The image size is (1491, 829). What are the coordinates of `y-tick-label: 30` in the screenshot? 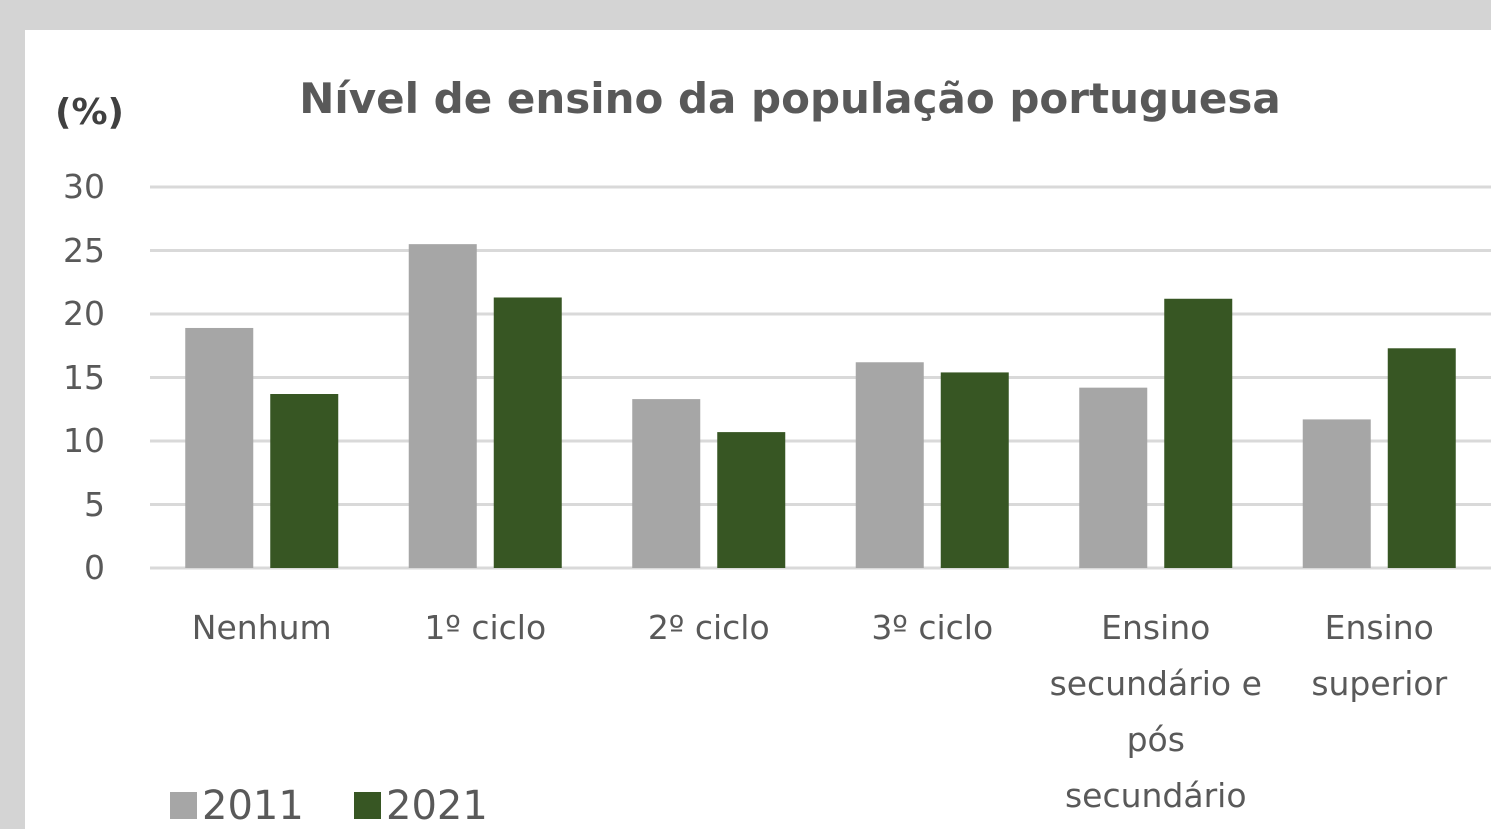 It's located at (84, 186).